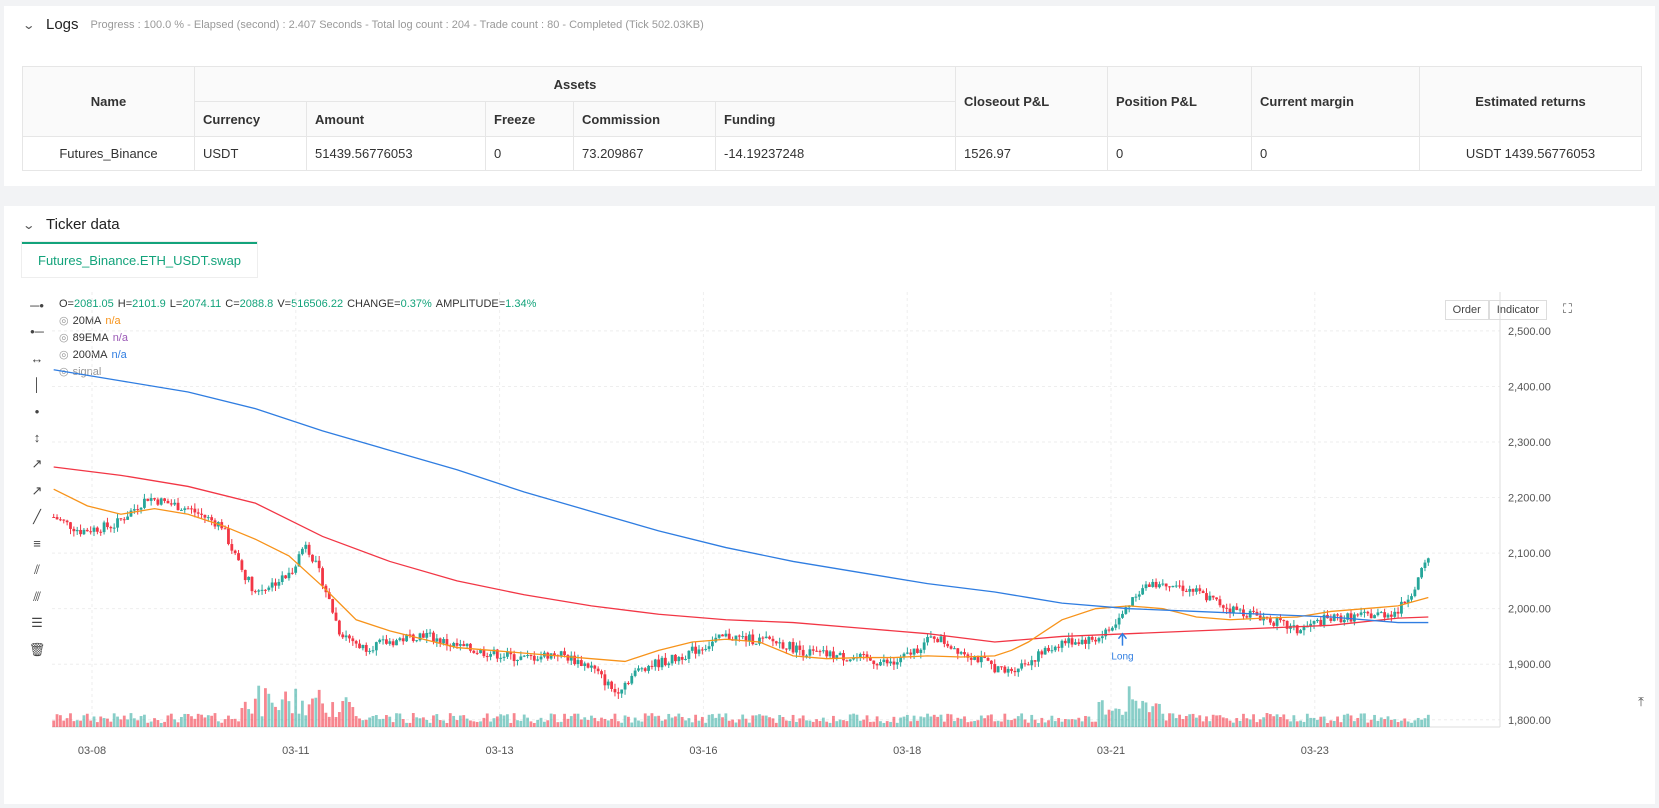  Describe the element at coordinates (37, 332) in the screenshot. I see `horizontal-line-icon: •─` at that location.